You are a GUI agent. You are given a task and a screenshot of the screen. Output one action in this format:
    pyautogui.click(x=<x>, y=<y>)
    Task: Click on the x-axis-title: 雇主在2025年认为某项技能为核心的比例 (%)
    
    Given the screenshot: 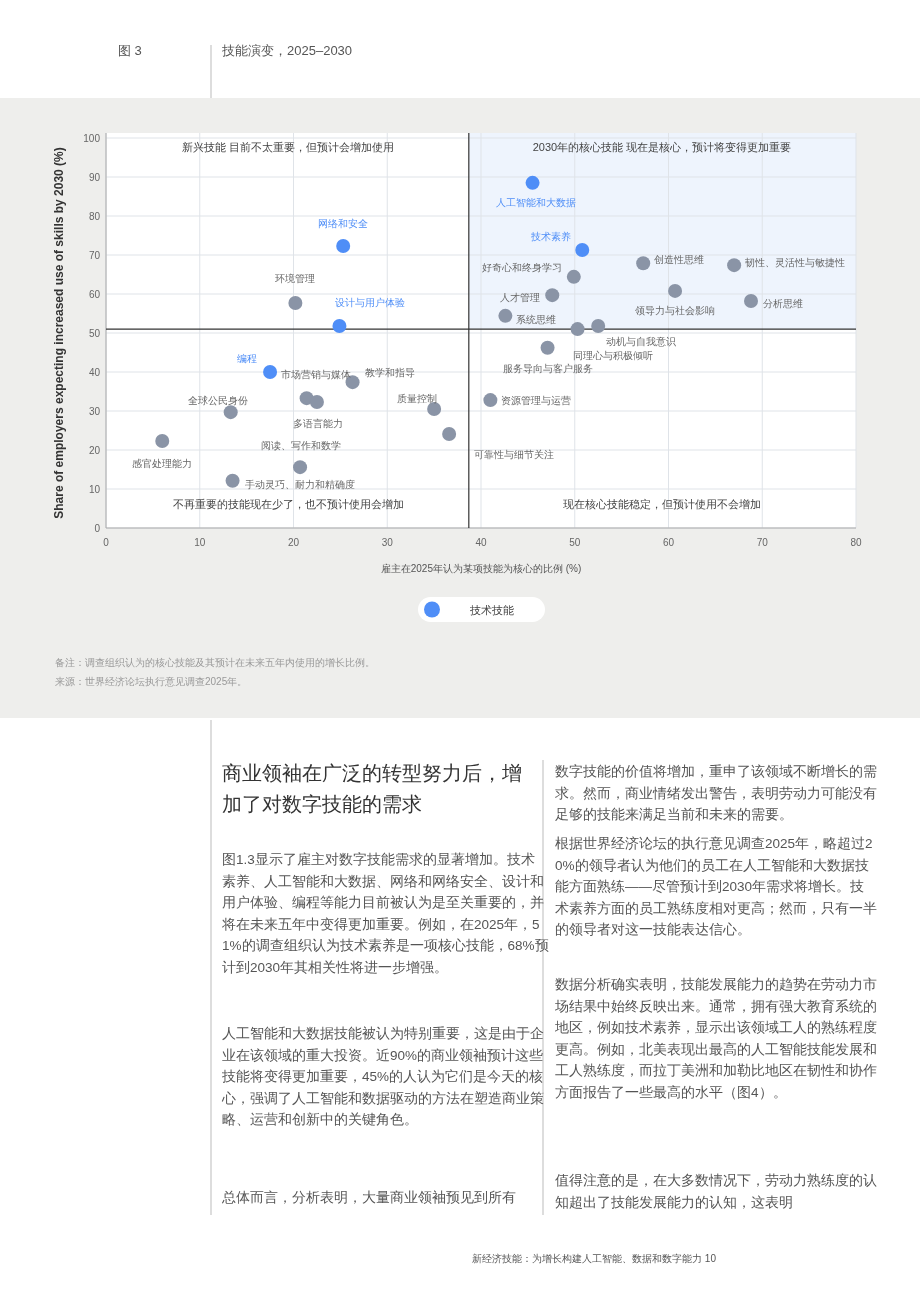 What is the action you would take?
    pyautogui.click(x=481, y=568)
    